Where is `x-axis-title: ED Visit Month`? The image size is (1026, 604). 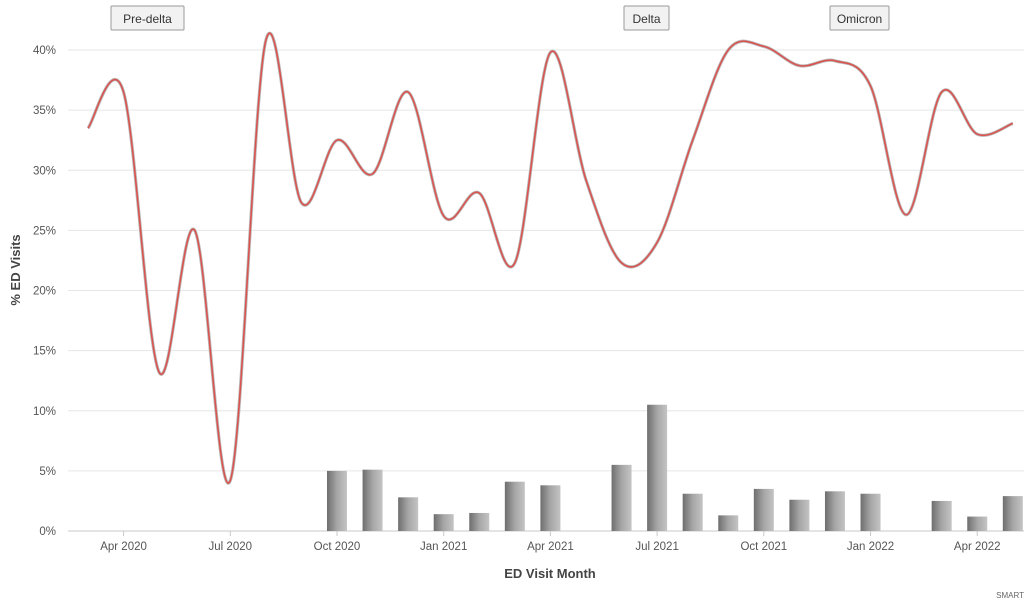 x-axis-title: ED Visit Month is located at coordinates (550, 573).